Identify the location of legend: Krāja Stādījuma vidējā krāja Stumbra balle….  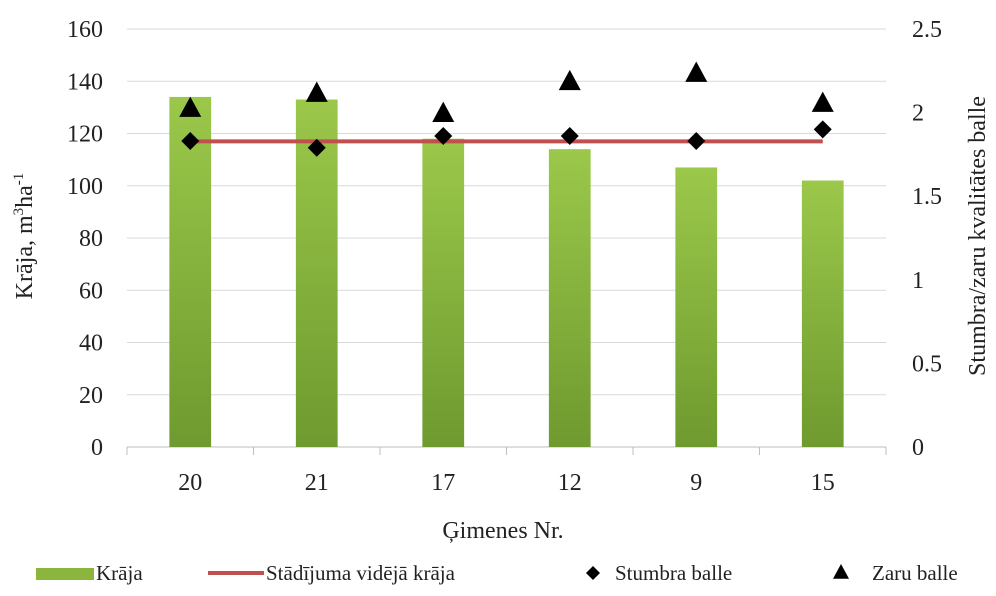
(497, 573).